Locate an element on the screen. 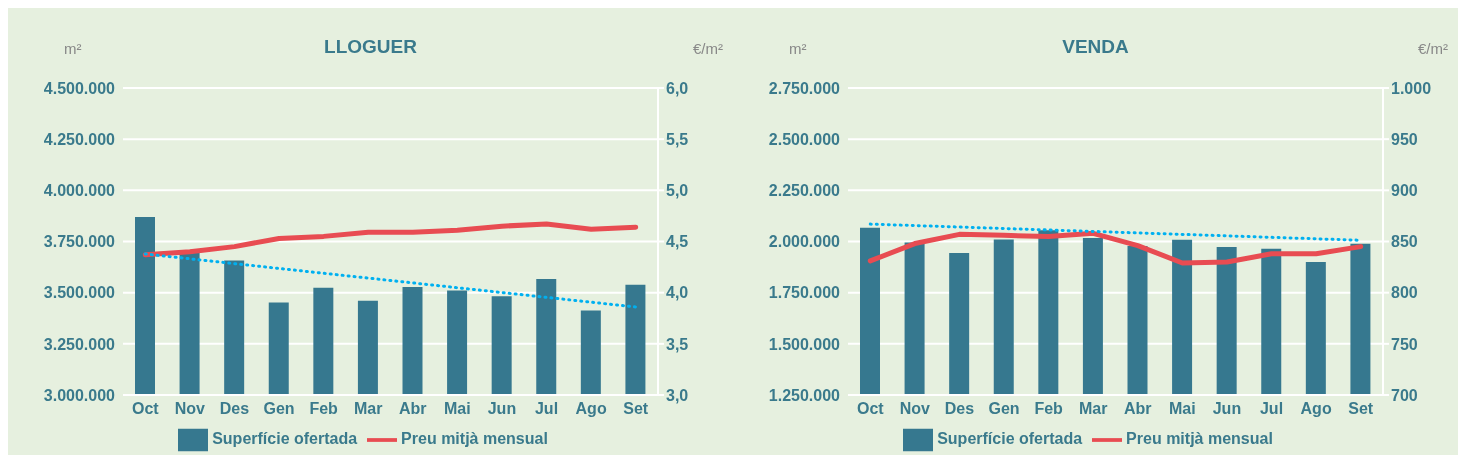  y-tick-label: 3.250.000 is located at coordinates (79, 344).